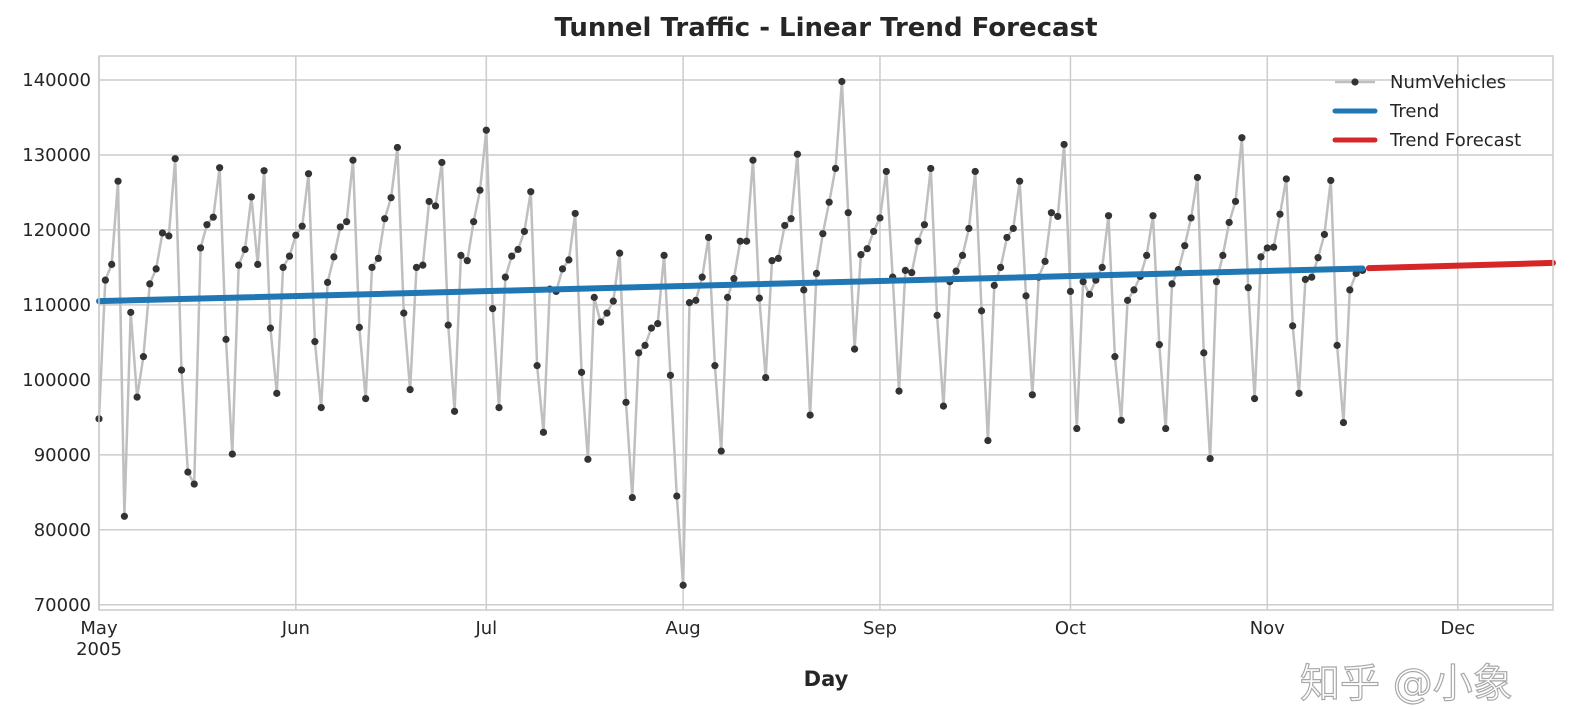 This screenshot has height=709, width=1569. What do you see at coordinates (56, 155) in the screenshot?
I see `y-tick-label: 130000` at bounding box center [56, 155].